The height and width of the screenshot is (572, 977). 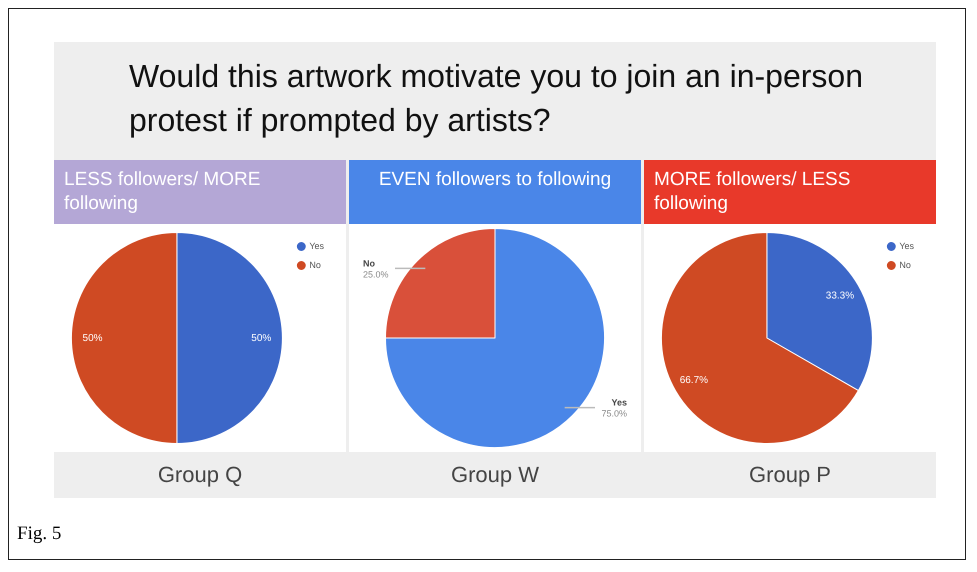 What do you see at coordinates (840, 296) in the screenshot?
I see `data-label: 33.3%` at bounding box center [840, 296].